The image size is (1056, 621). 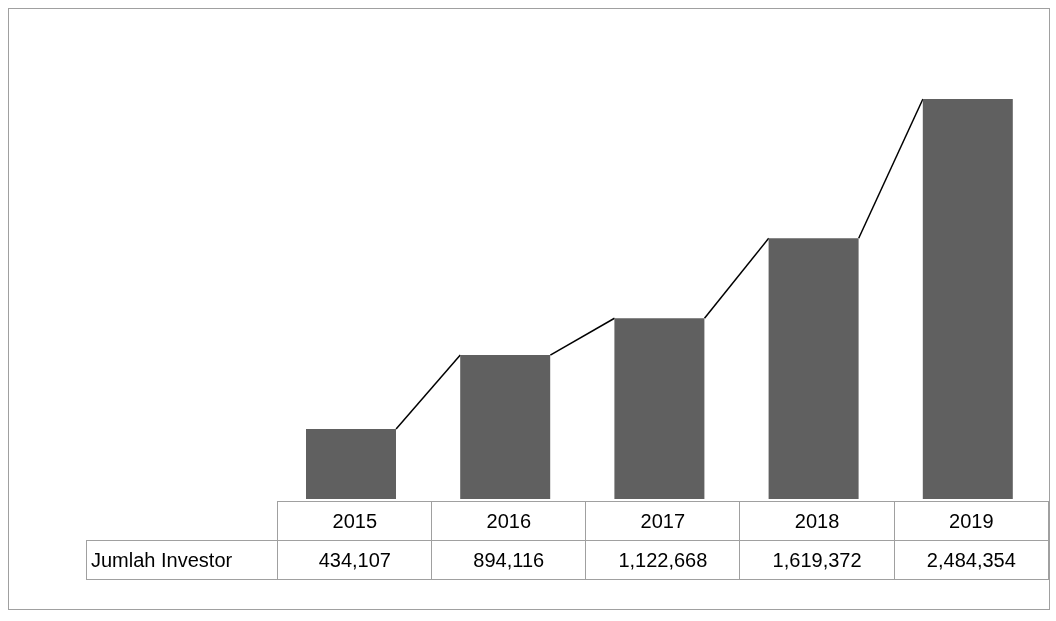 What do you see at coordinates (817, 560) in the screenshot?
I see `data-label: 1,619,372` at bounding box center [817, 560].